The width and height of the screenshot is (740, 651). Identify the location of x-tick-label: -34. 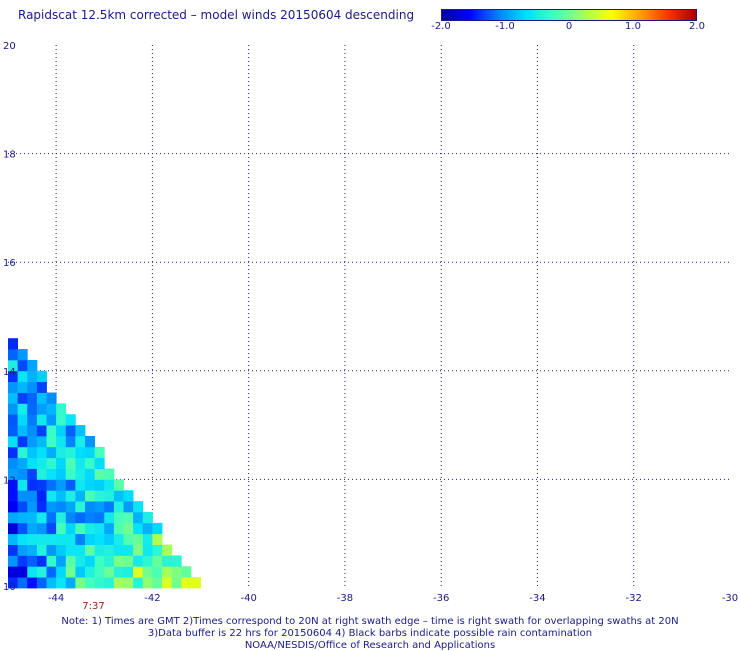
(537, 598).